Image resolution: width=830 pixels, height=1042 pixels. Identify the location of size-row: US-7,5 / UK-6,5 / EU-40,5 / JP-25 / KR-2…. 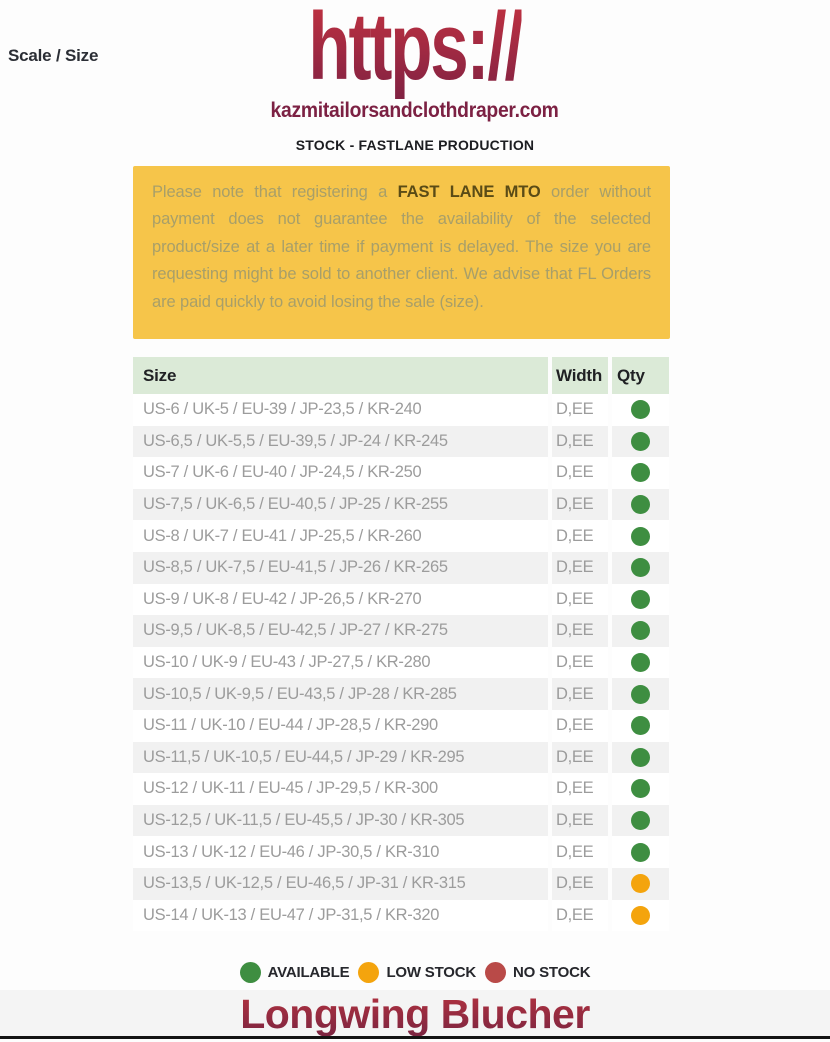
(401, 504).